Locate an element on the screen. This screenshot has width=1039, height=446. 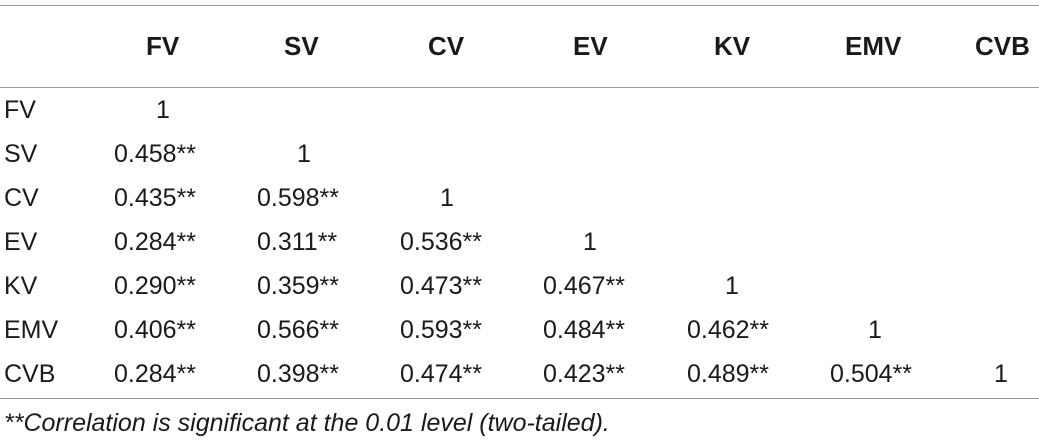
row-label: EV is located at coordinates (21, 242).